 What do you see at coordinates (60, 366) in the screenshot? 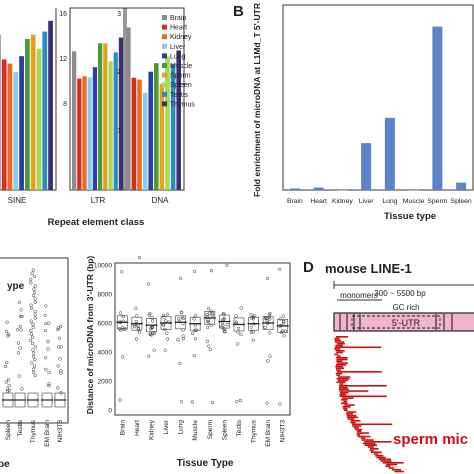
I see `panel-c-left-group` at bounding box center [60, 366].